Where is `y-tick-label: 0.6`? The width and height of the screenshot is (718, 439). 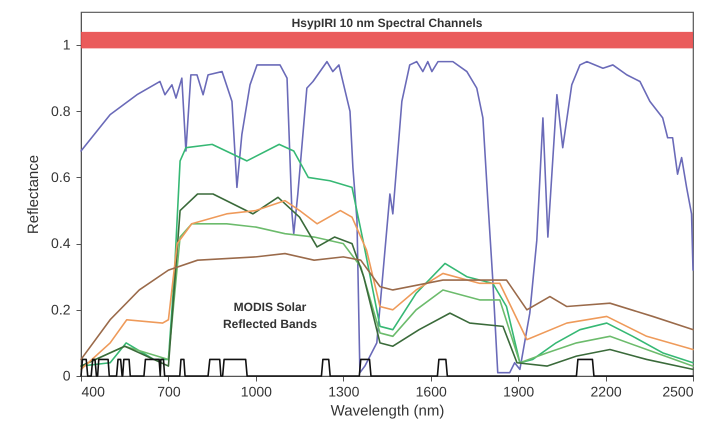
y-tick-label: 0.6 is located at coordinates (61, 176).